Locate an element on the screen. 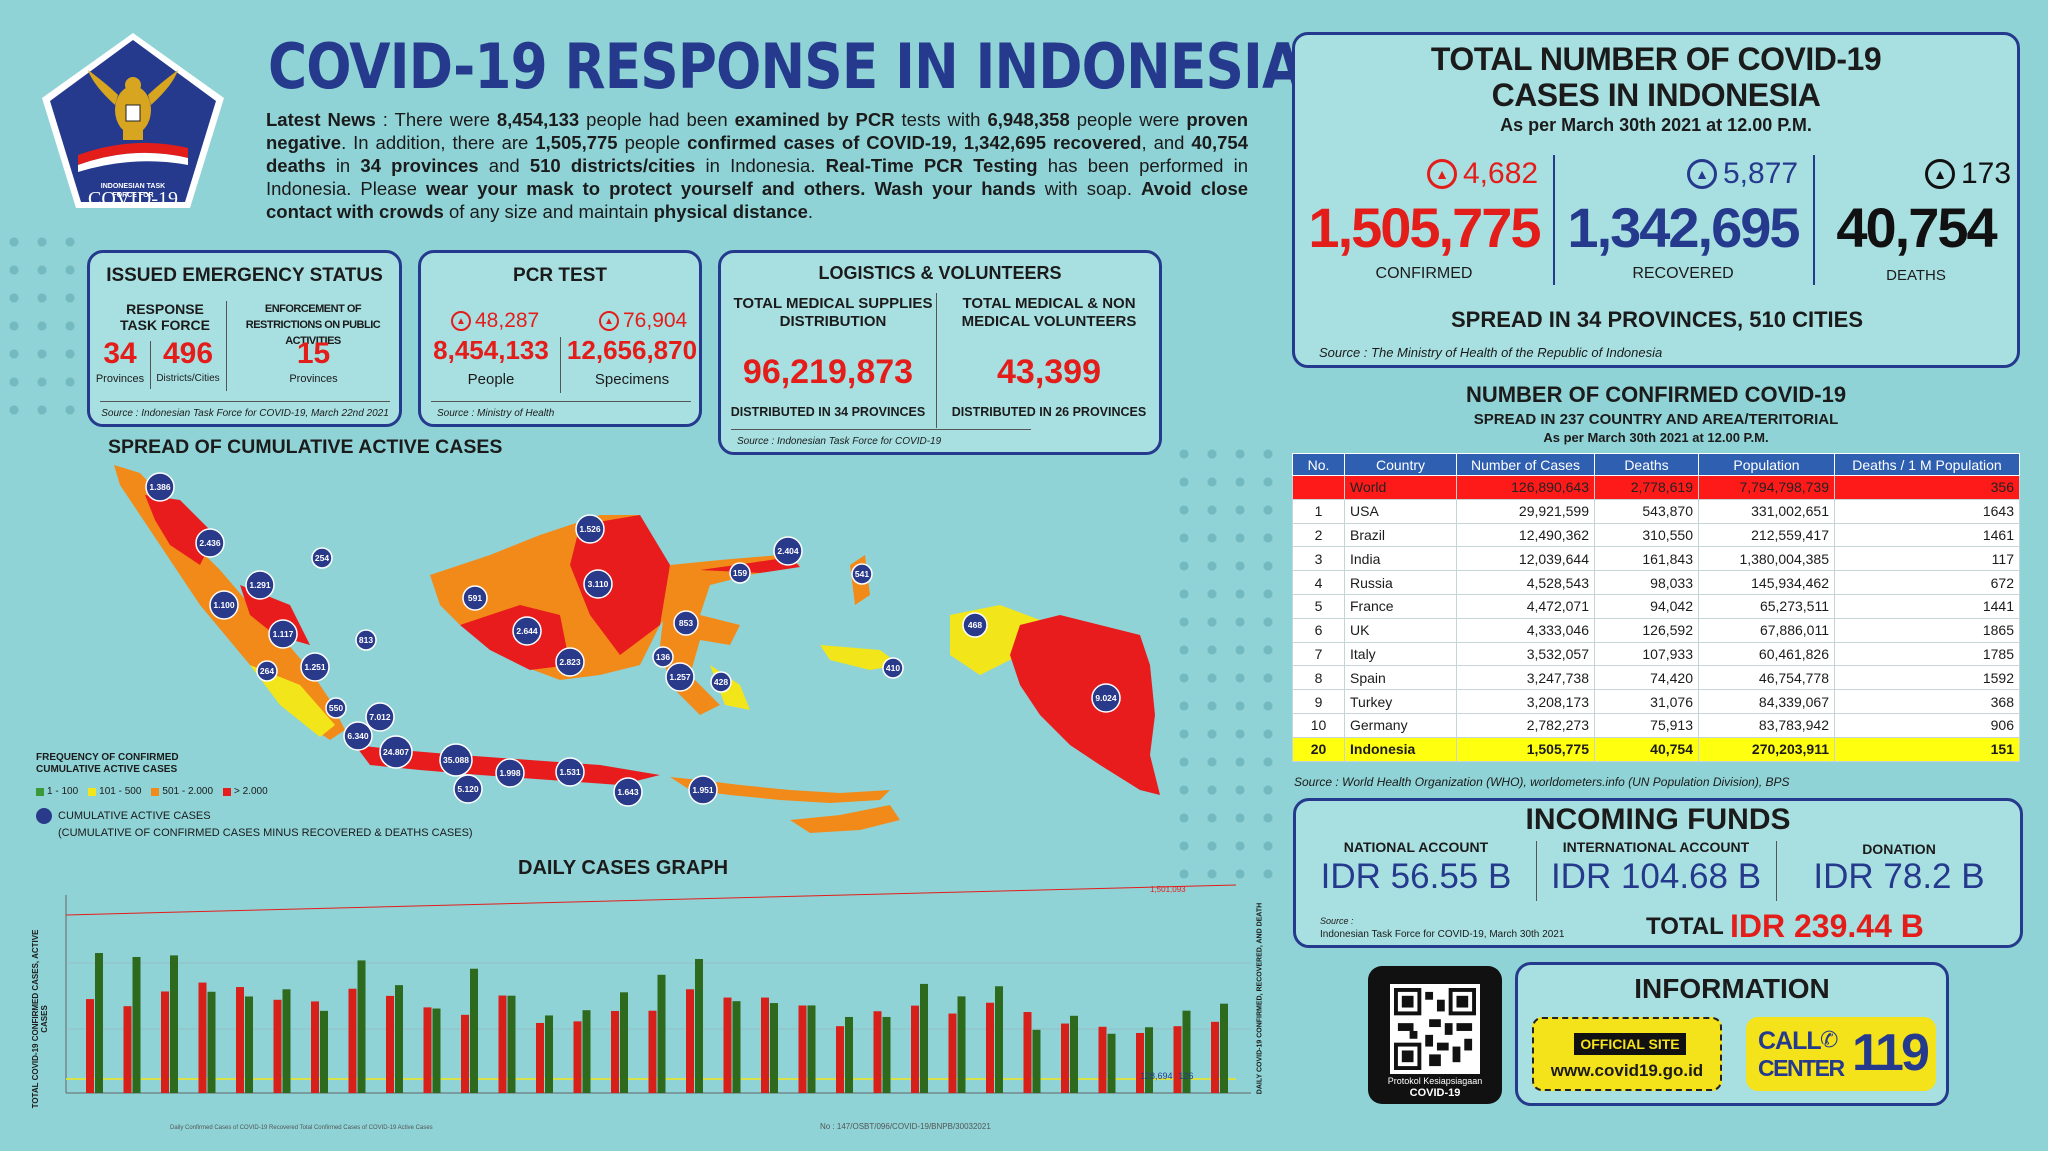  cell: 65,273,511 is located at coordinates (1766, 606).